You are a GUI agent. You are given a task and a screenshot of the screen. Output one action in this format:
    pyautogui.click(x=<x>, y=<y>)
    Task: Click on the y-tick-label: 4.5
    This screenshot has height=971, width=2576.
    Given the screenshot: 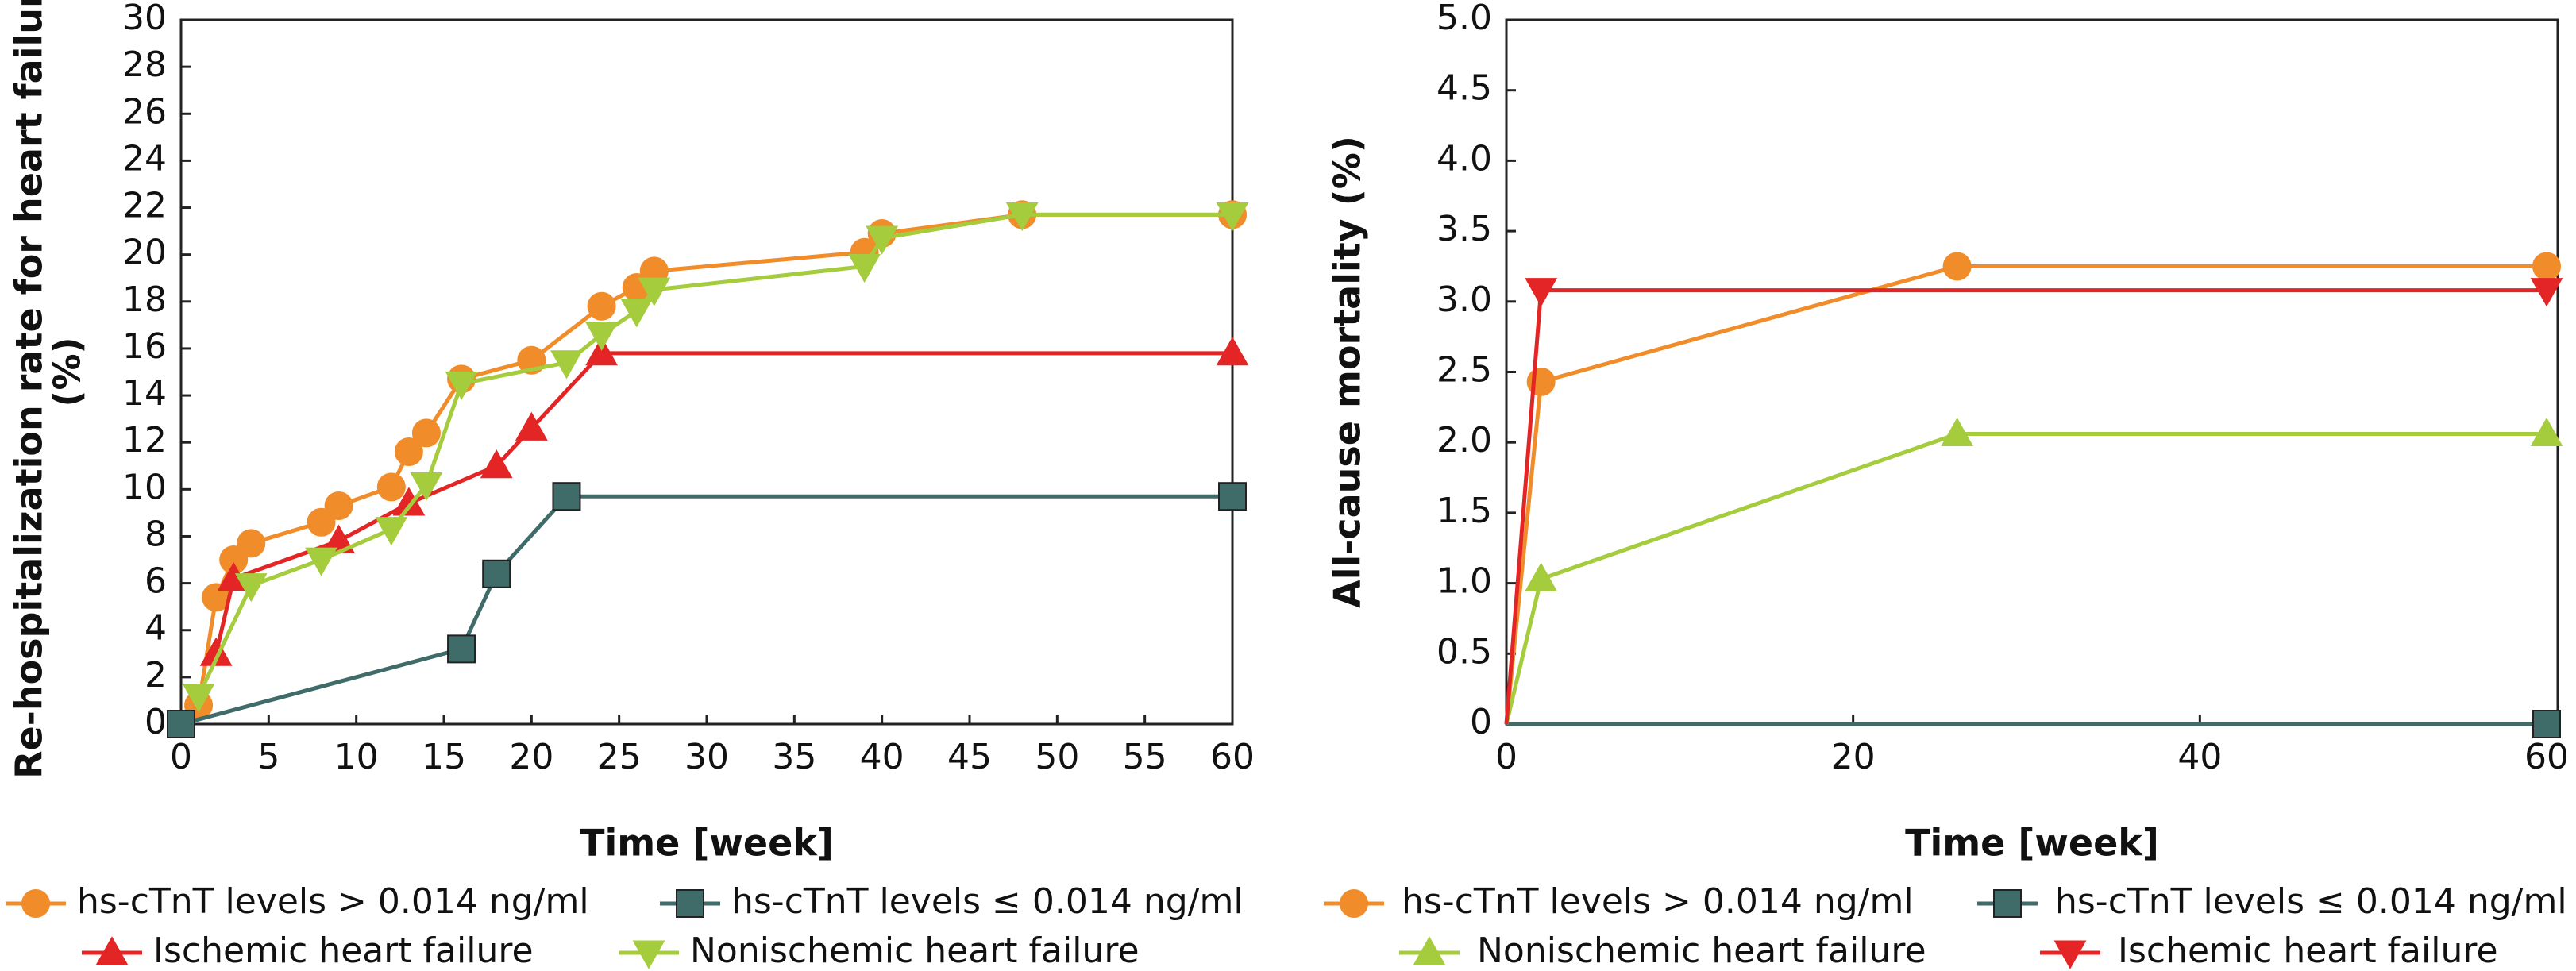 What is the action you would take?
    pyautogui.click(x=1464, y=89)
    